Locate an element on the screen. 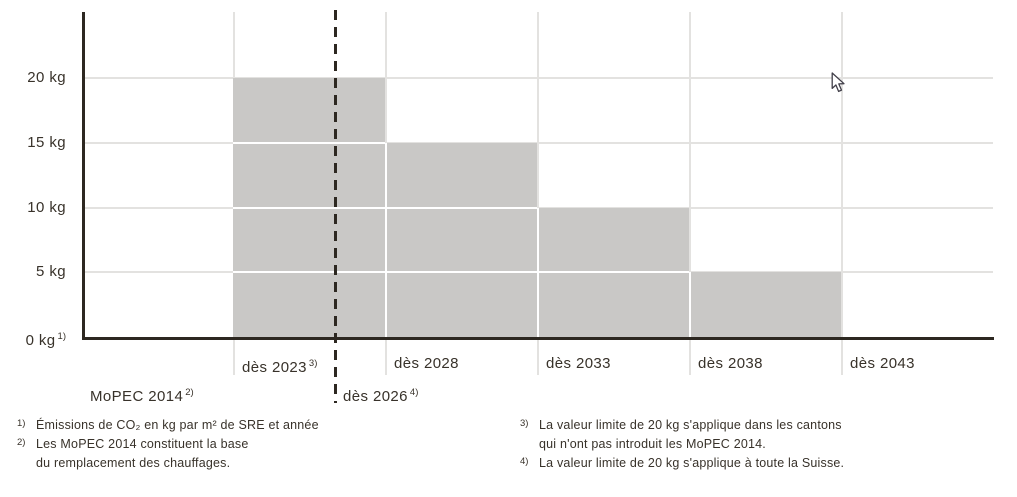  x-tick-dès-2038: dès 2038 is located at coordinates (730, 364).